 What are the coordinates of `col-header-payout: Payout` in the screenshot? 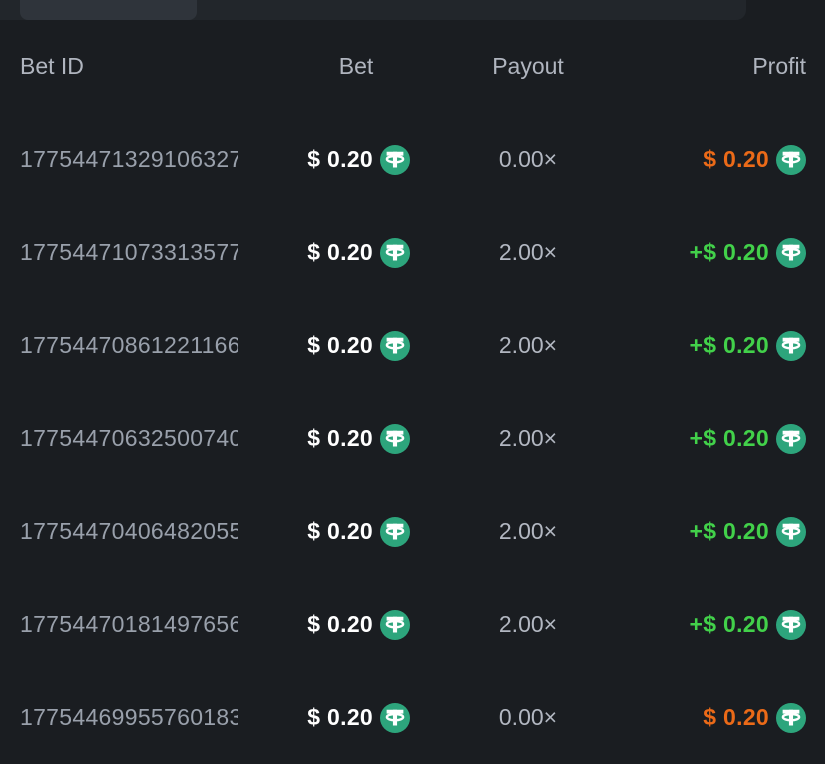 It's located at (528, 66).